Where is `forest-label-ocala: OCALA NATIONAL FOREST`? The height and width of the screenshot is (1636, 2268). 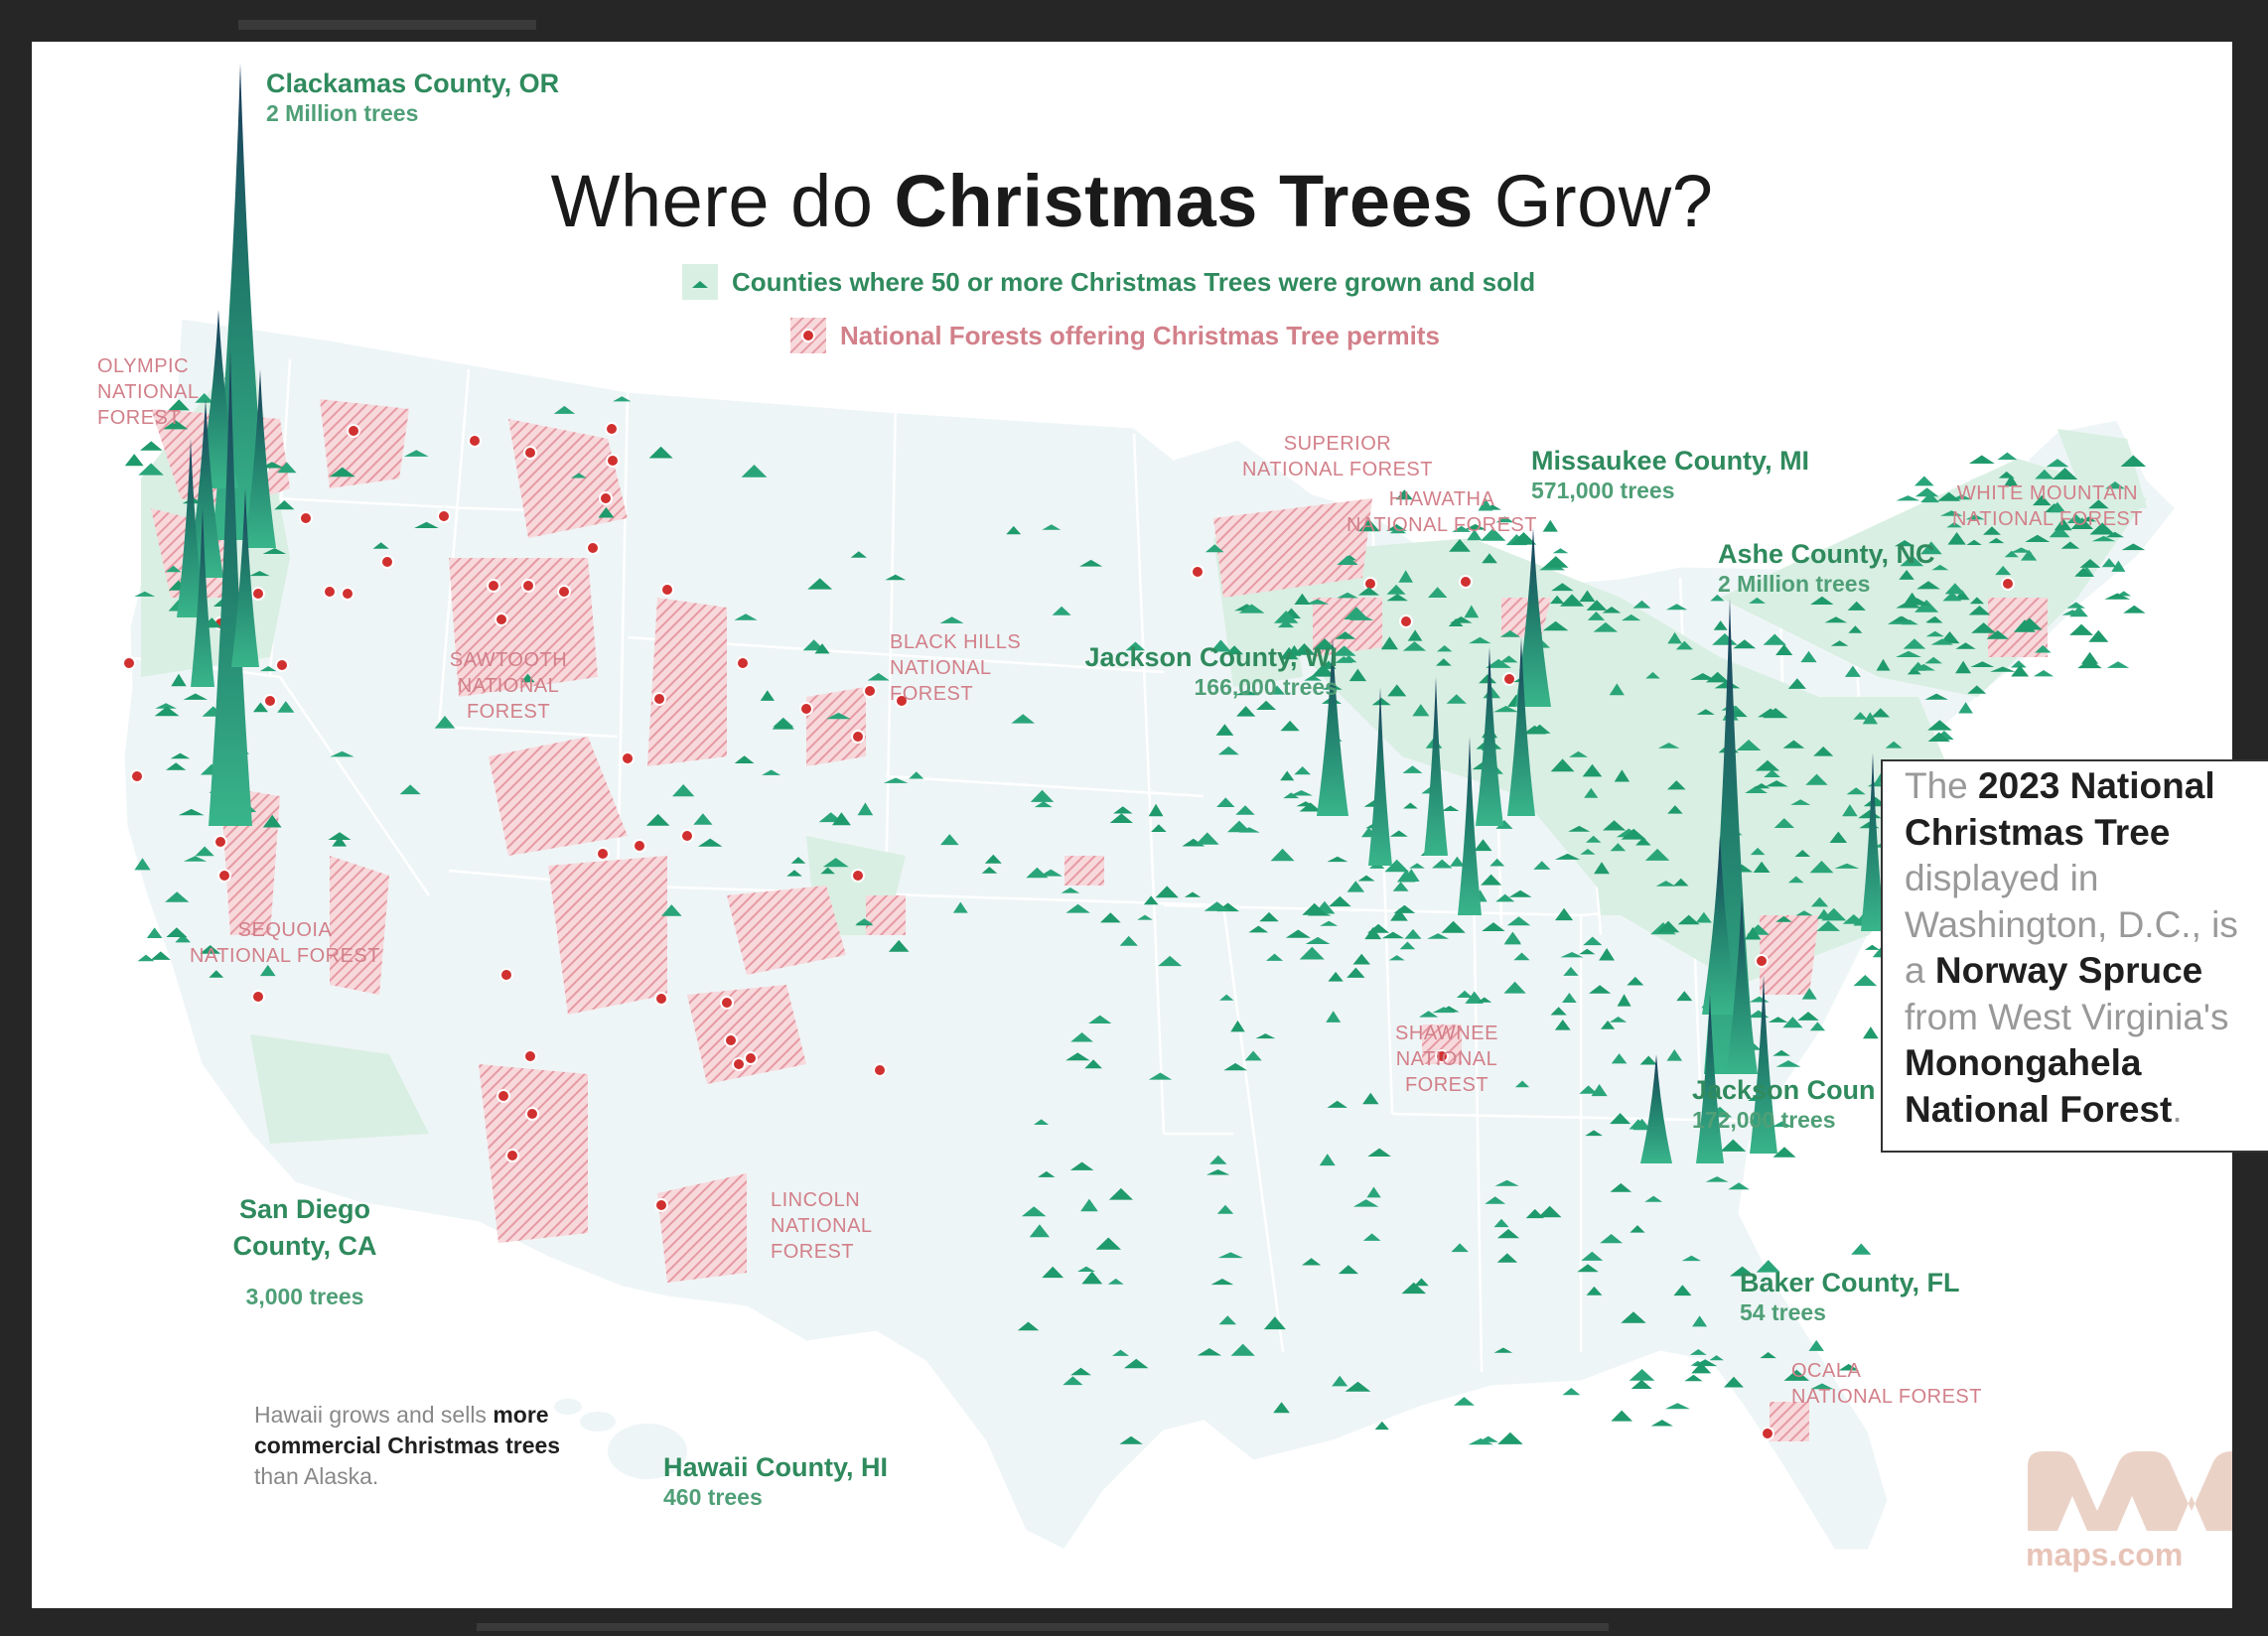
forest-label-ocala: OCALA NATIONAL FOREST is located at coordinates (1886, 1384).